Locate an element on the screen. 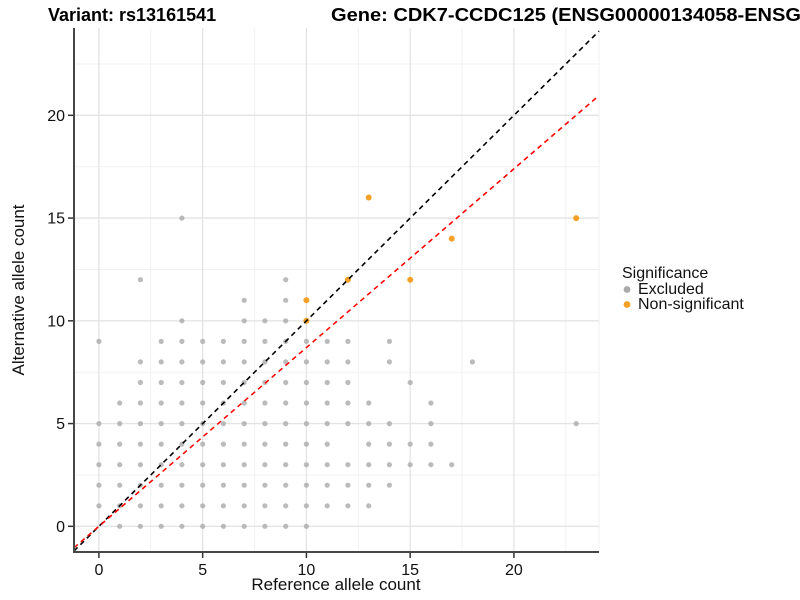 The image size is (800, 600). y-tick-label: 5 is located at coordinates (60, 424).